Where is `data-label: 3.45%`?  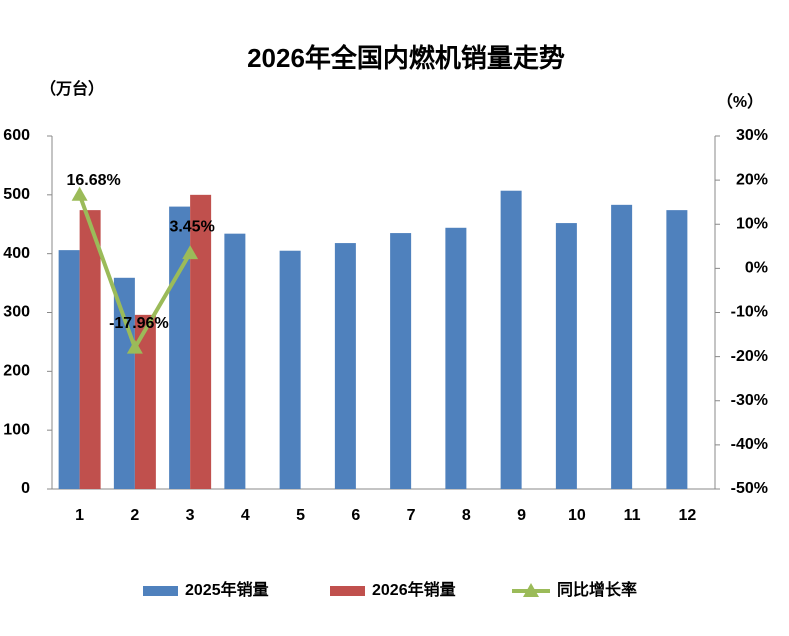 data-label: 3.45% is located at coordinates (191, 226).